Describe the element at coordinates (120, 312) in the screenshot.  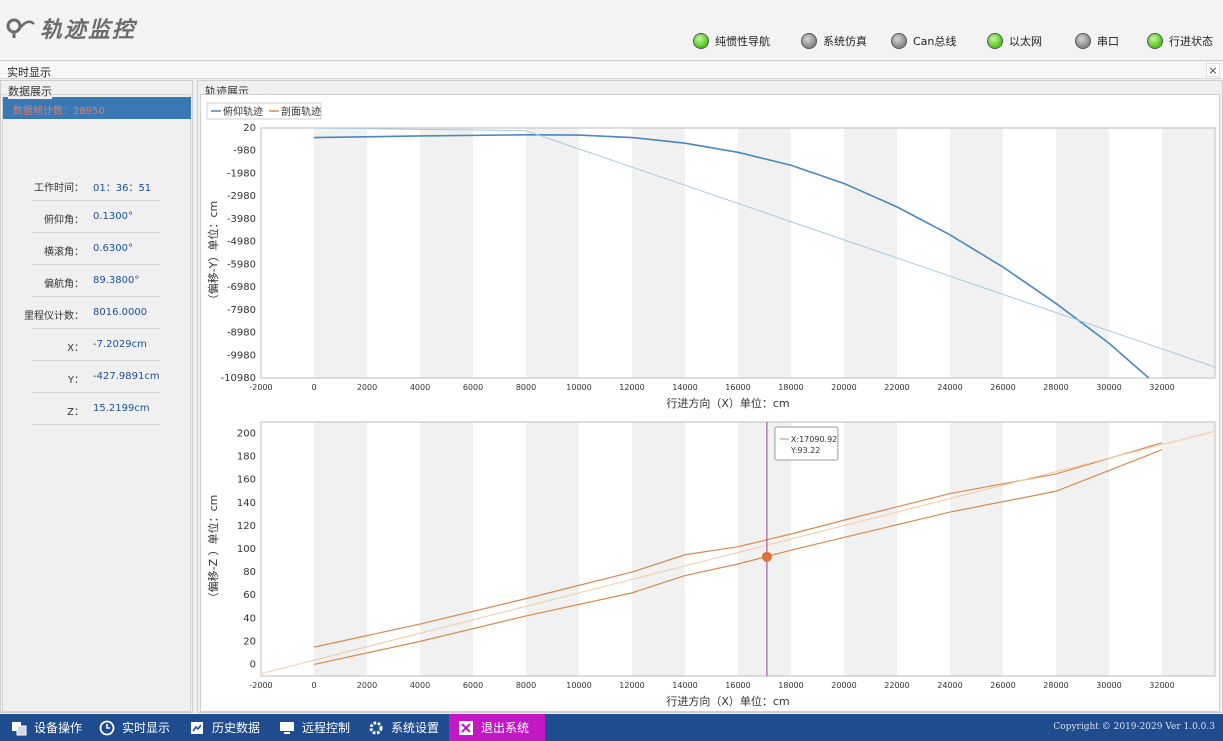
I see `data-row-value: 8016.0000` at that location.